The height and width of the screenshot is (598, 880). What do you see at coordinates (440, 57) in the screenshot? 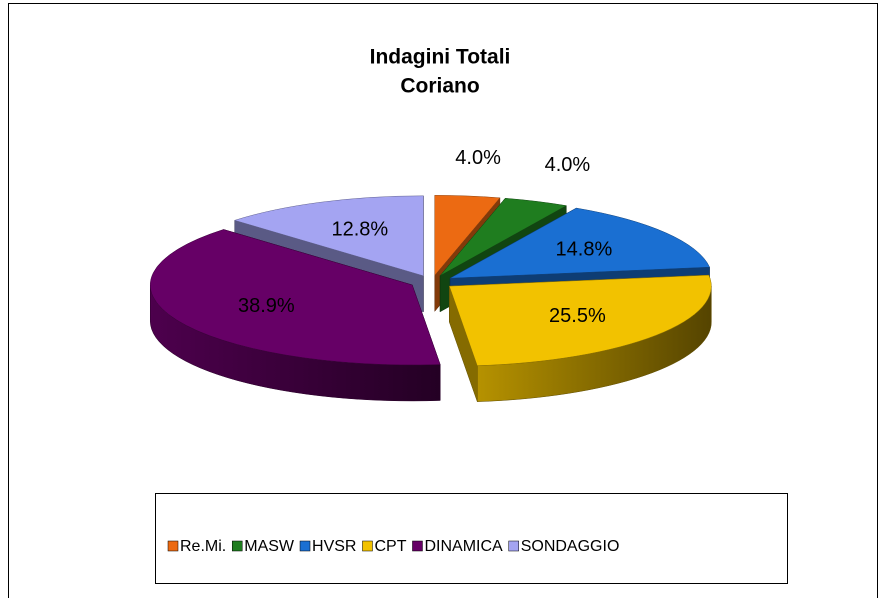
I see `chart-title: Indagini Totali` at bounding box center [440, 57].